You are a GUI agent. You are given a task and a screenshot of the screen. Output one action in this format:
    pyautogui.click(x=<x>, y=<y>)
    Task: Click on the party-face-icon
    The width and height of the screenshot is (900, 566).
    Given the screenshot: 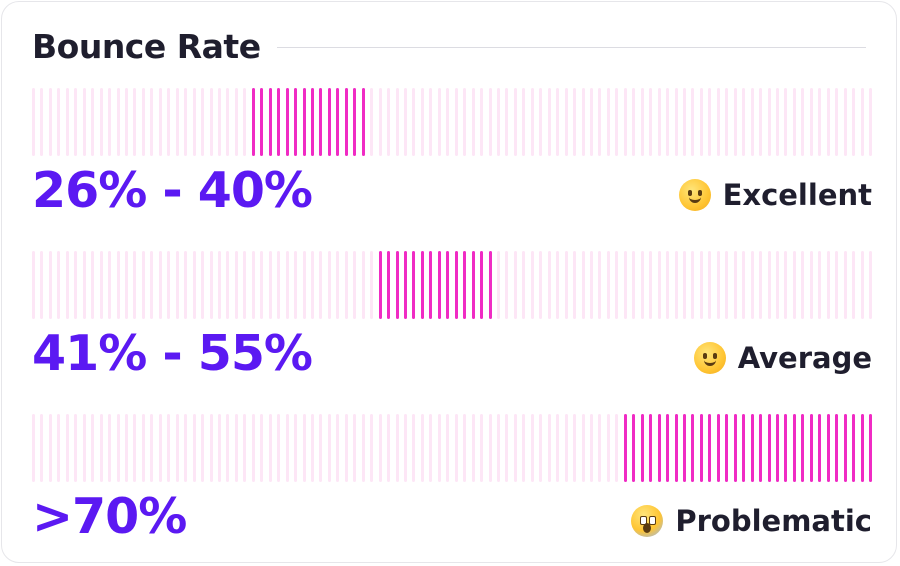 What is the action you would take?
    pyautogui.click(x=694, y=195)
    